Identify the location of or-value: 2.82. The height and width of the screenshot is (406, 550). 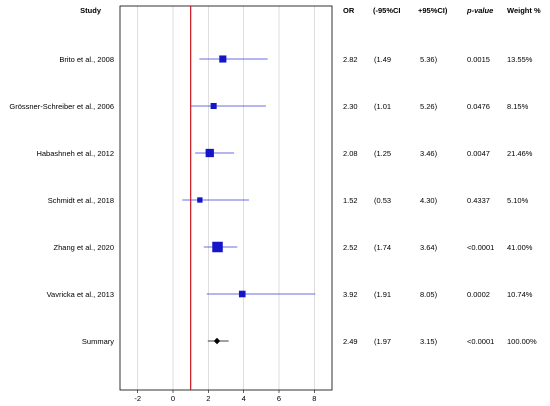
(350, 59).